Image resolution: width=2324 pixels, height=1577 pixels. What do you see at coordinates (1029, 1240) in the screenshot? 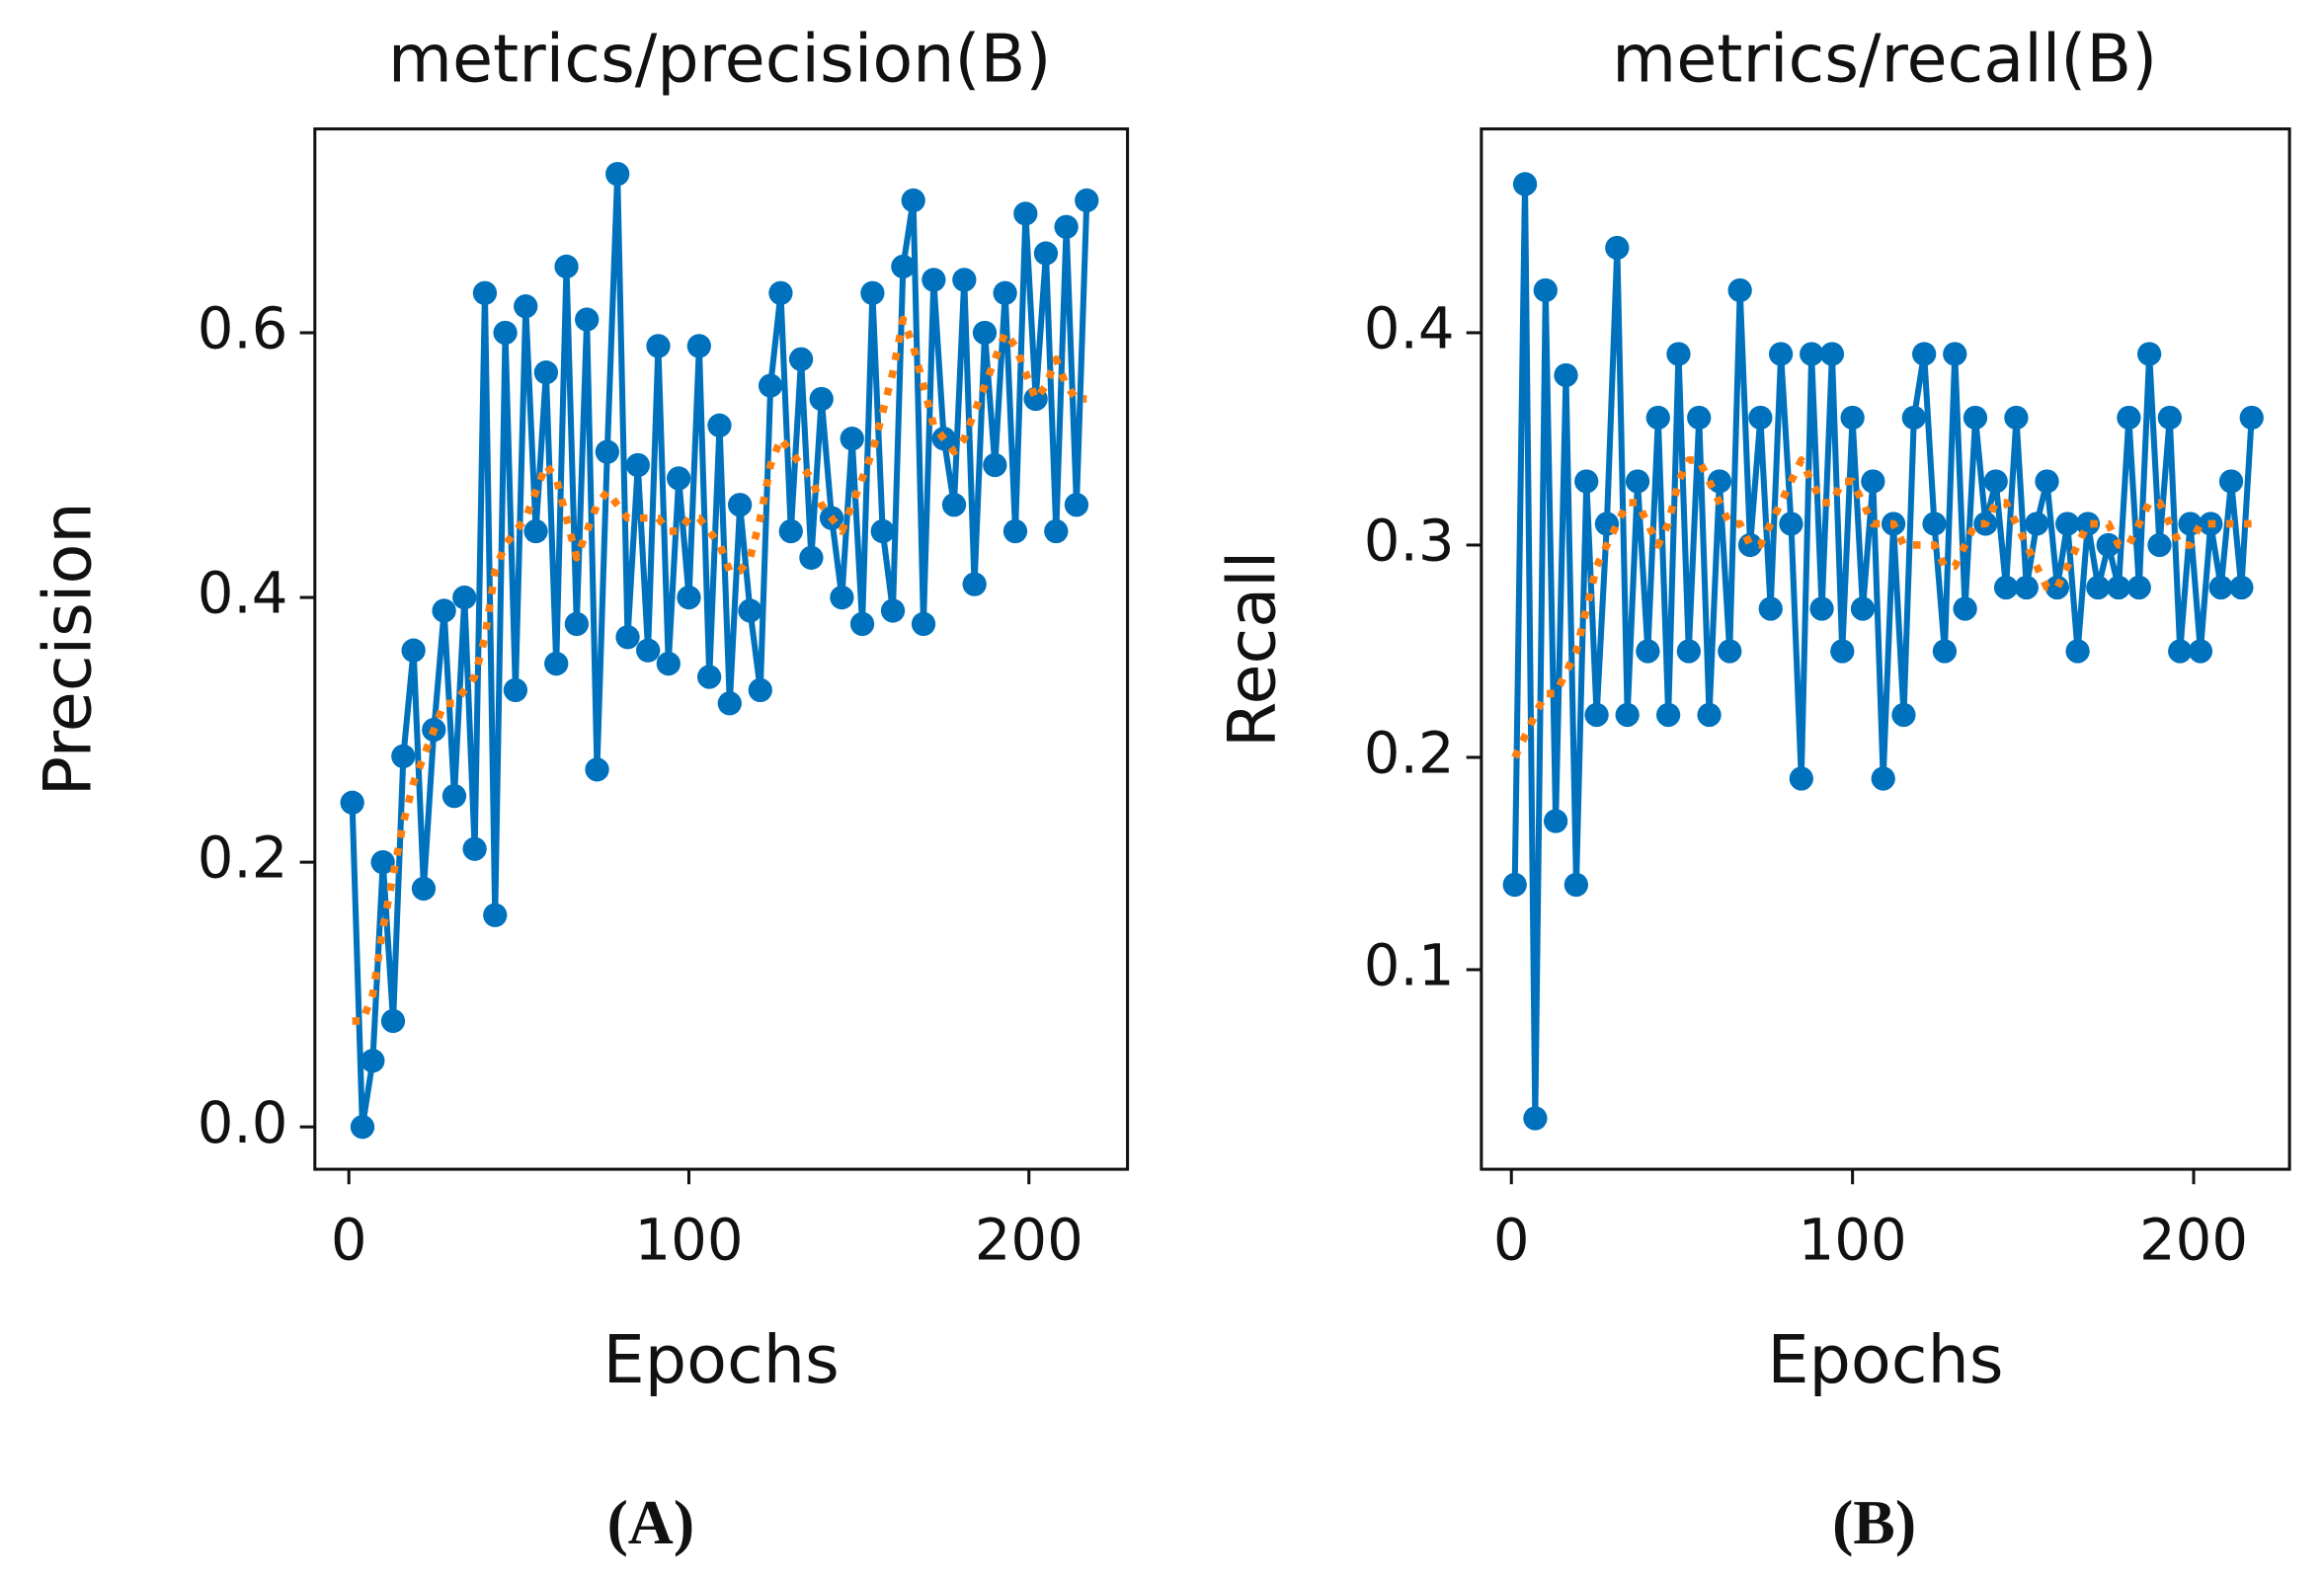
I see `x-tick-label: 200` at bounding box center [1029, 1240].